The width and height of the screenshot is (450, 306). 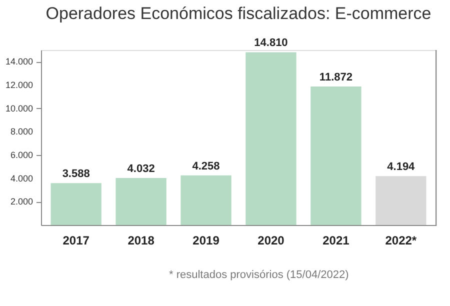 What do you see at coordinates (19, 85) in the screenshot?
I see `y-tick-label: 12.000` at bounding box center [19, 85].